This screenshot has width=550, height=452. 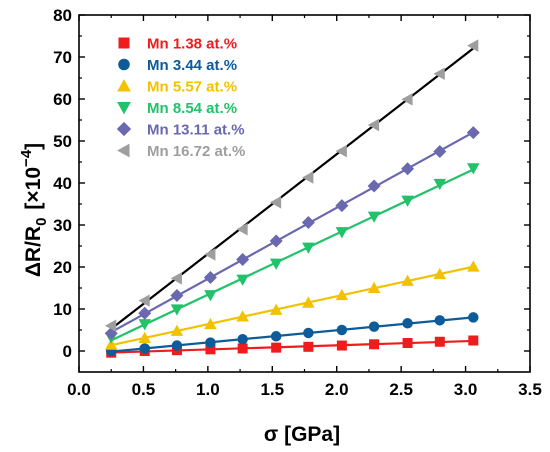 What do you see at coordinates (33, 188) in the screenshot?
I see `y-axis-title-unit: [×10` at bounding box center [33, 188].